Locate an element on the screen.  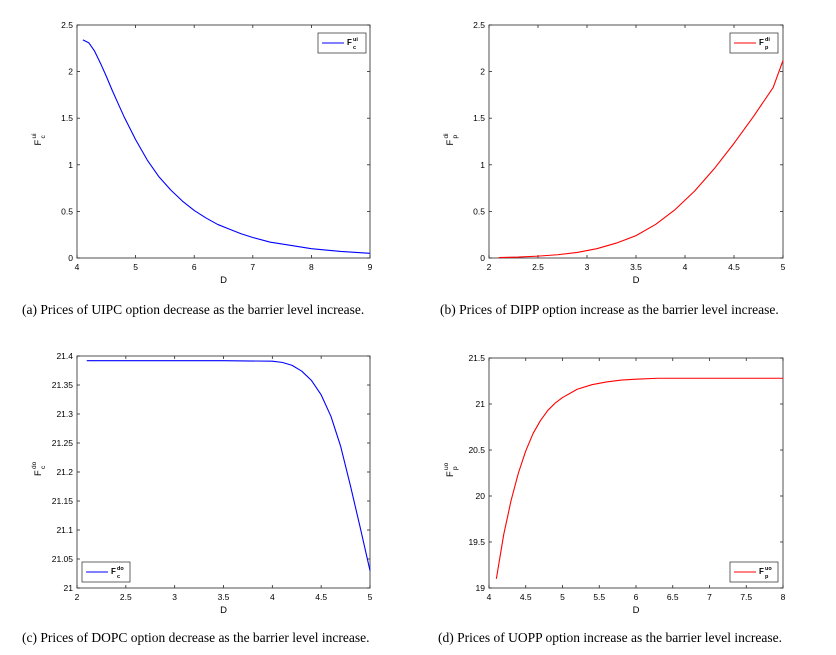
chart-d-legend-label-sub: p is located at coordinates (767, 577).